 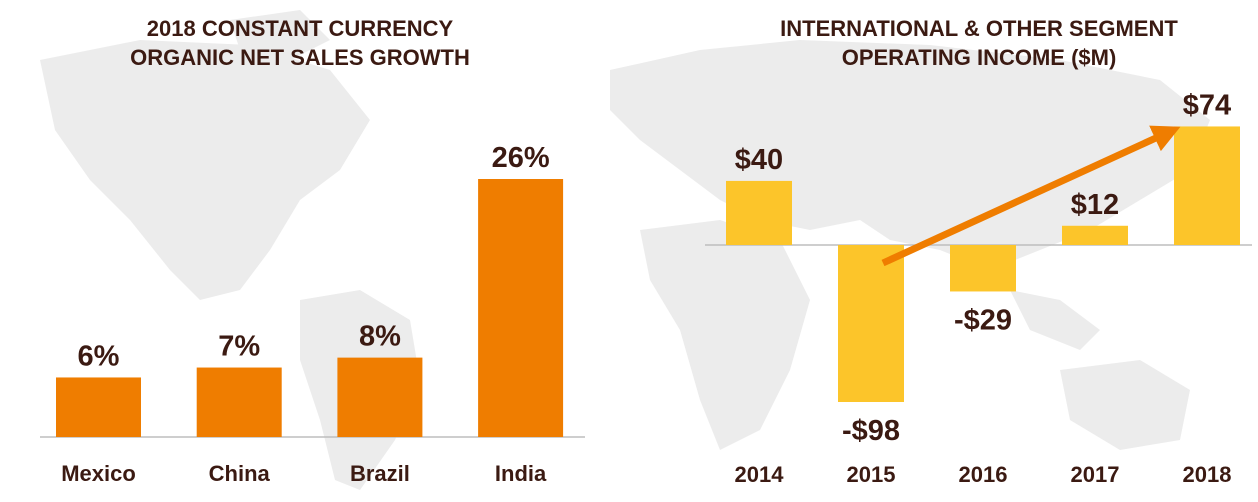 I want to click on category-label-2018: 2018, so click(x=1207, y=474).